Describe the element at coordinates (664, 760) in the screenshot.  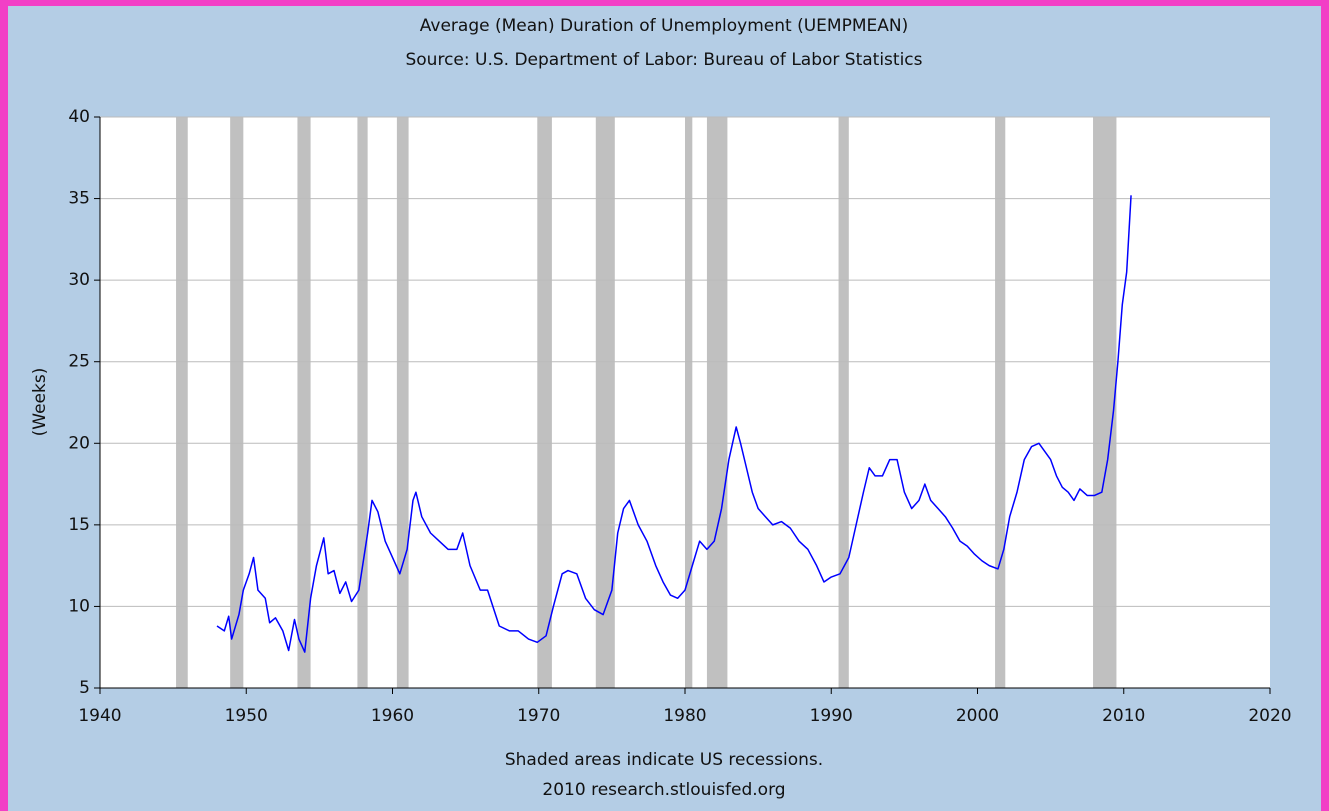
I see `footnote: Shaded areas indicate US recessions.` at that location.